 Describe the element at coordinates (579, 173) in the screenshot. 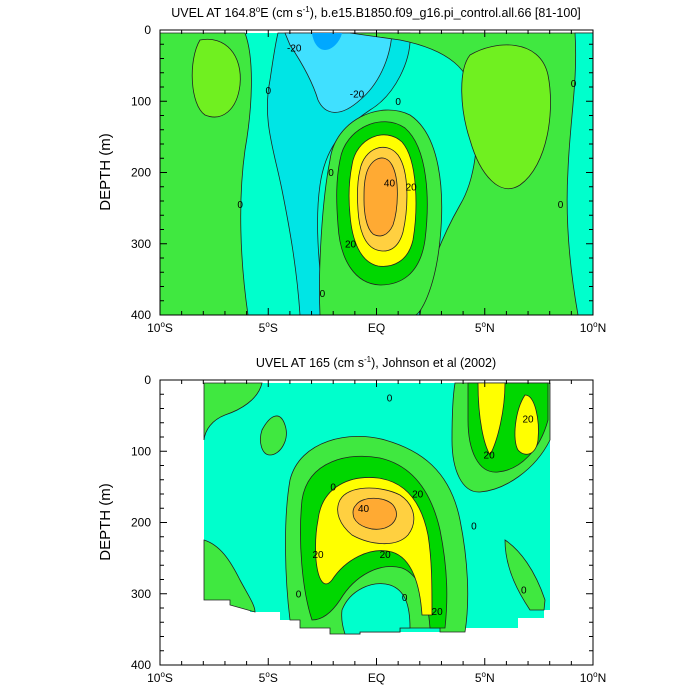

I see `band-zero-east` at that location.